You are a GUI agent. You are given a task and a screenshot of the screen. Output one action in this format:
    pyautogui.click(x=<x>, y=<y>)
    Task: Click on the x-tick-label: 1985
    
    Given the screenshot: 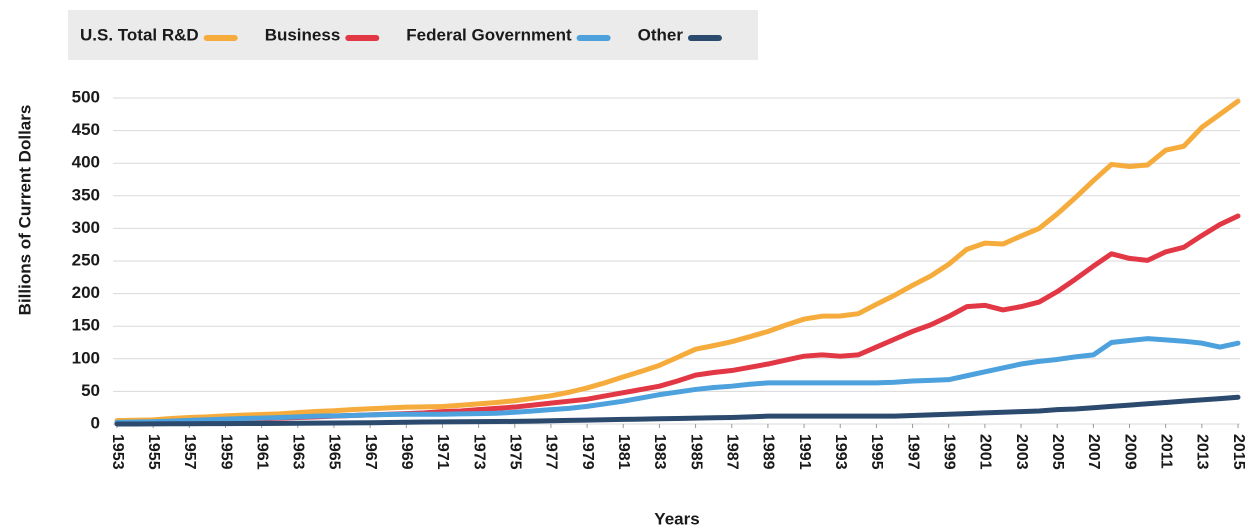 What is the action you would take?
    pyautogui.click(x=695, y=452)
    